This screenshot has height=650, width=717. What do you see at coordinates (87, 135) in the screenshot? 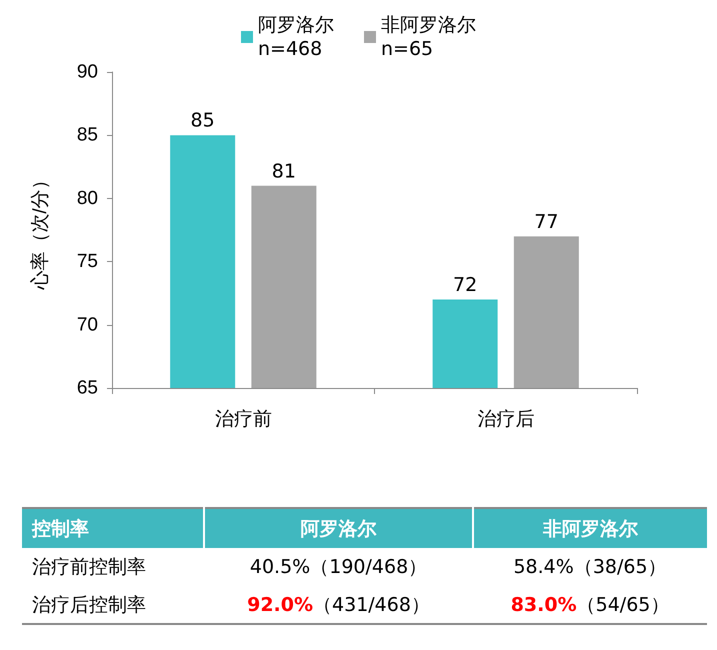
I see `y-tick-label: 85` at bounding box center [87, 135].